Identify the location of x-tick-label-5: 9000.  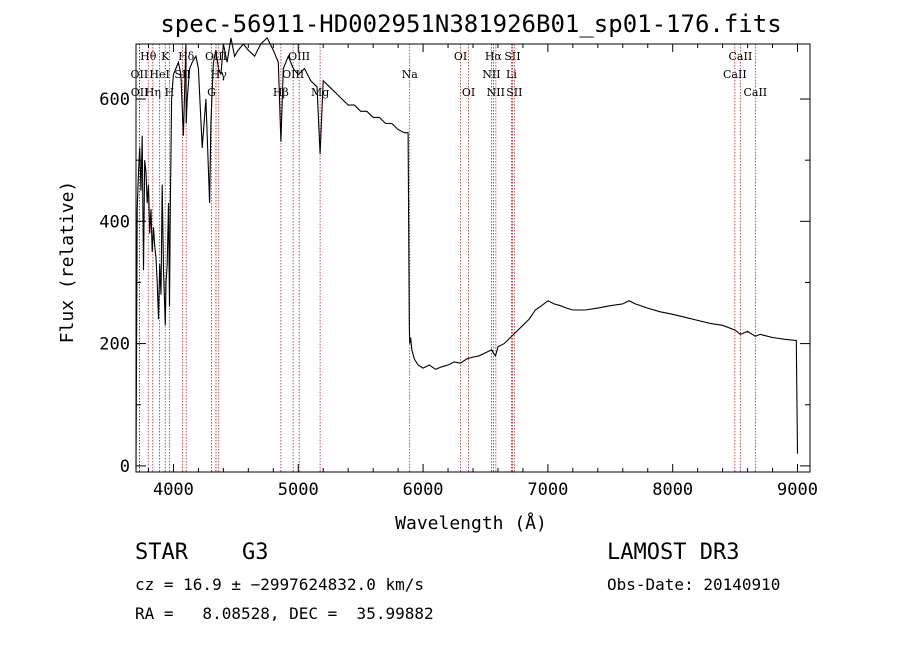
(797, 490).